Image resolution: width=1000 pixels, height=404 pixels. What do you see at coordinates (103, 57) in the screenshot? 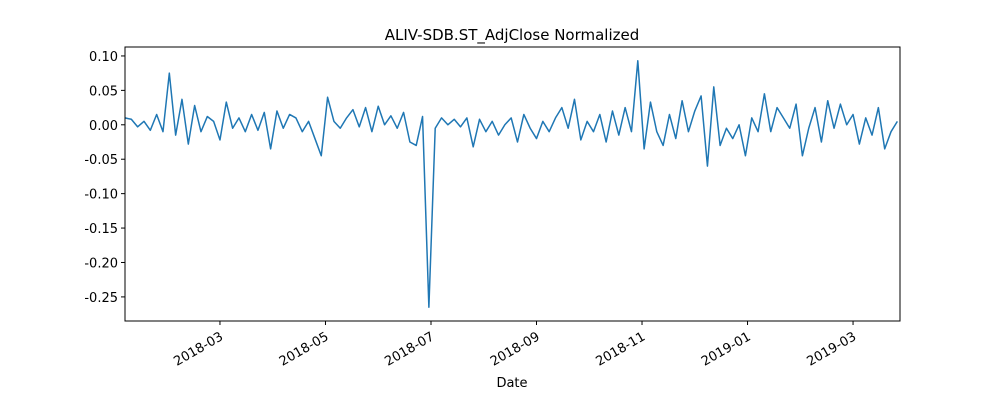
I see `y-tick-label: 0.10` at bounding box center [103, 57].